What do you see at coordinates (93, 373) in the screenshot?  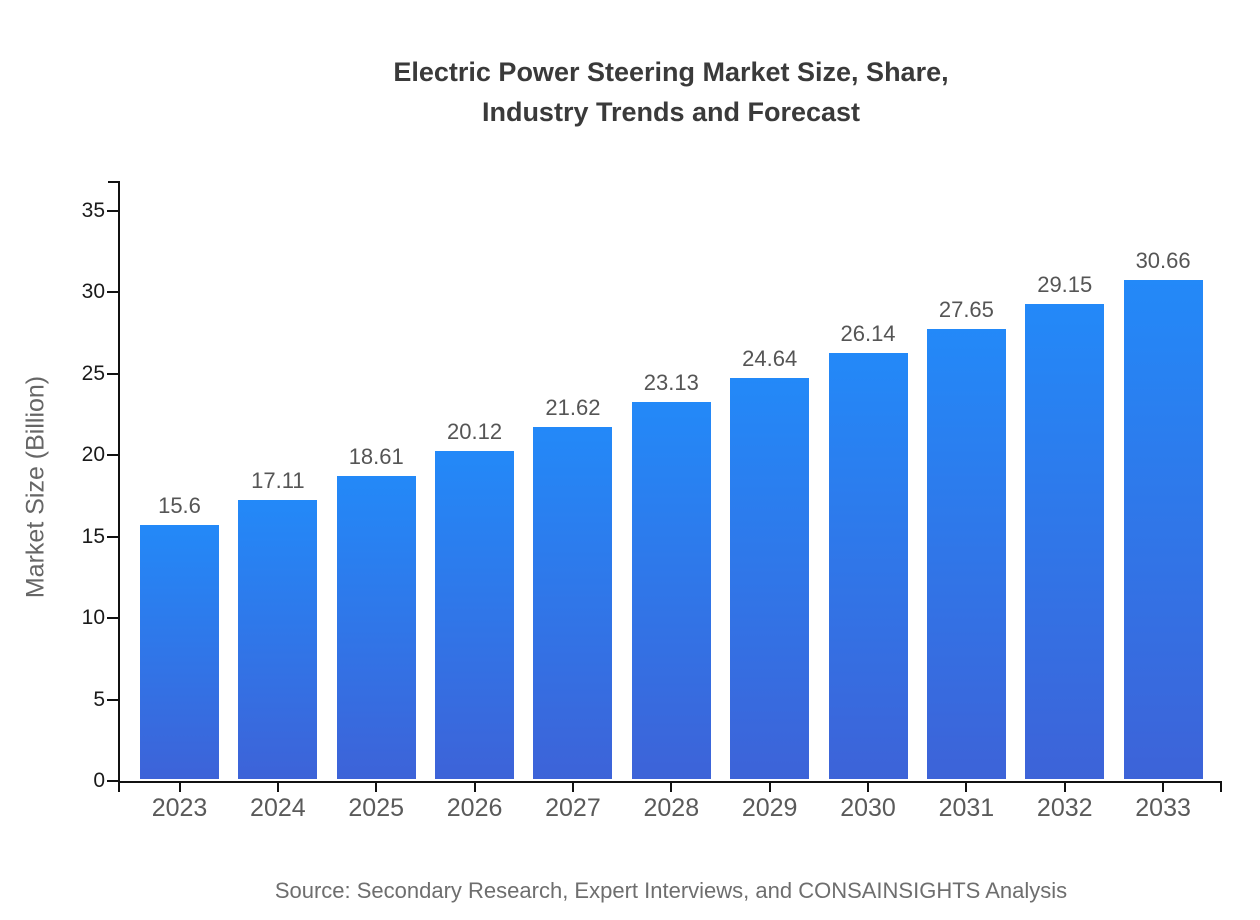 I see `y-tick-label-25: 25` at bounding box center [93, 373].